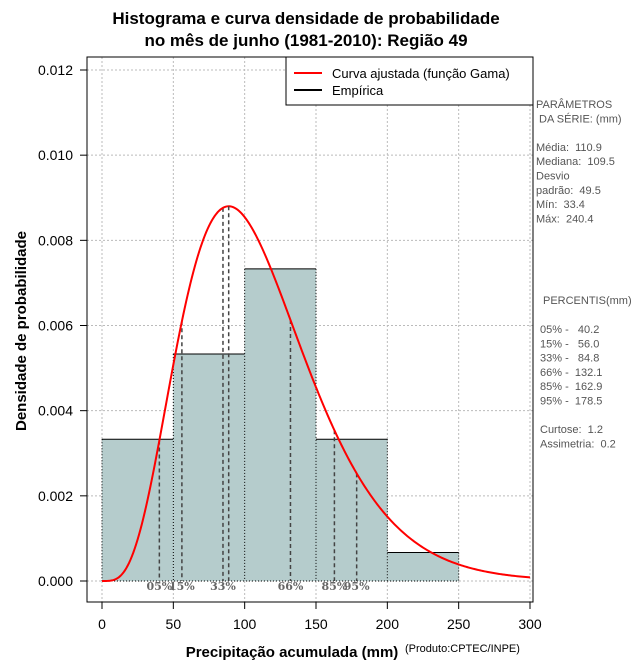  I want to click on percentile-labels: 05%15% 33% 66% 85%95%, so click(258, 586).